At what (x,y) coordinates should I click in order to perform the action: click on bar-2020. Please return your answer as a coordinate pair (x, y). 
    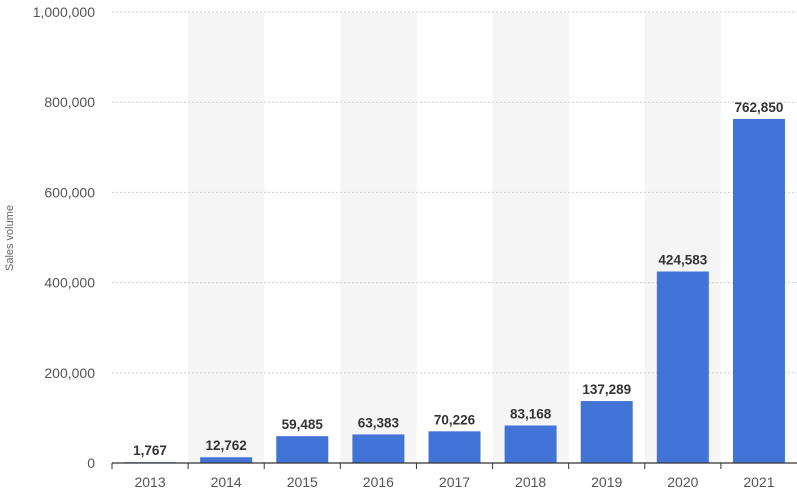
    Looking at the image, I should click on (682, 367).